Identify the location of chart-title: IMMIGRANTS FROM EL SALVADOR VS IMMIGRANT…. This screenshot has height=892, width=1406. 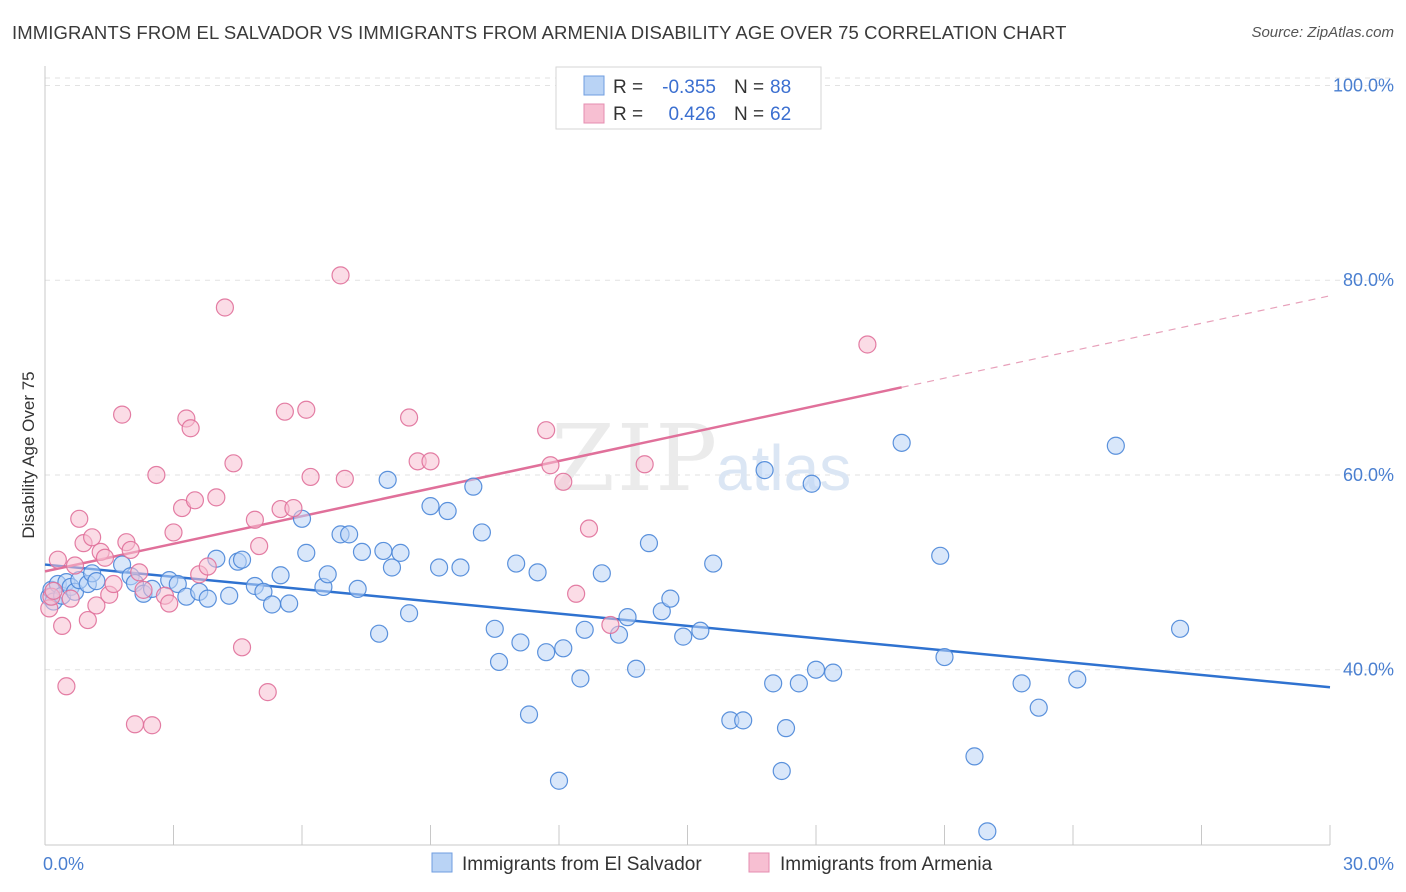
(539, 32).